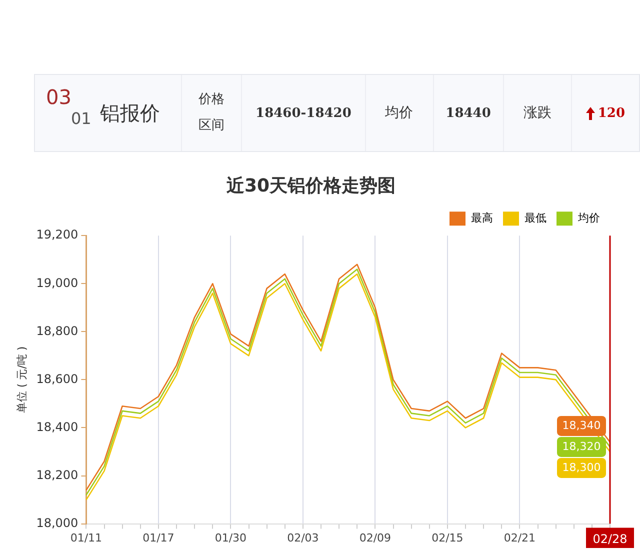 The width and height of the screenshot is (640, 555). Describe the element at coordinates (59, 97) in the screenshot. I see `text: 03` at that location.